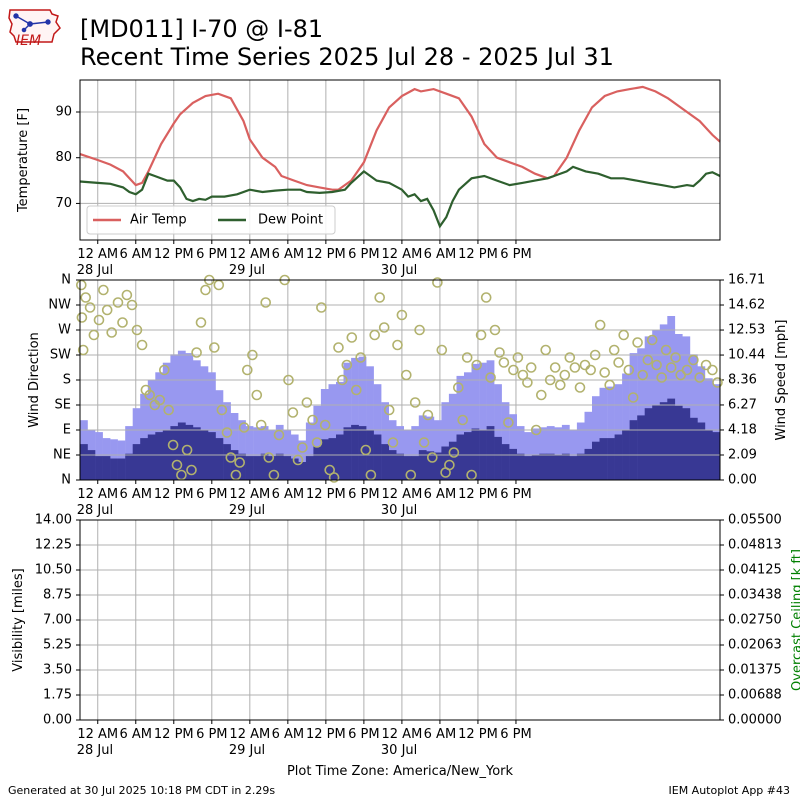 This screenshot has height=804, width=800. I want to click on ceiling-tick-label: 0.01375, so click(755, 670).